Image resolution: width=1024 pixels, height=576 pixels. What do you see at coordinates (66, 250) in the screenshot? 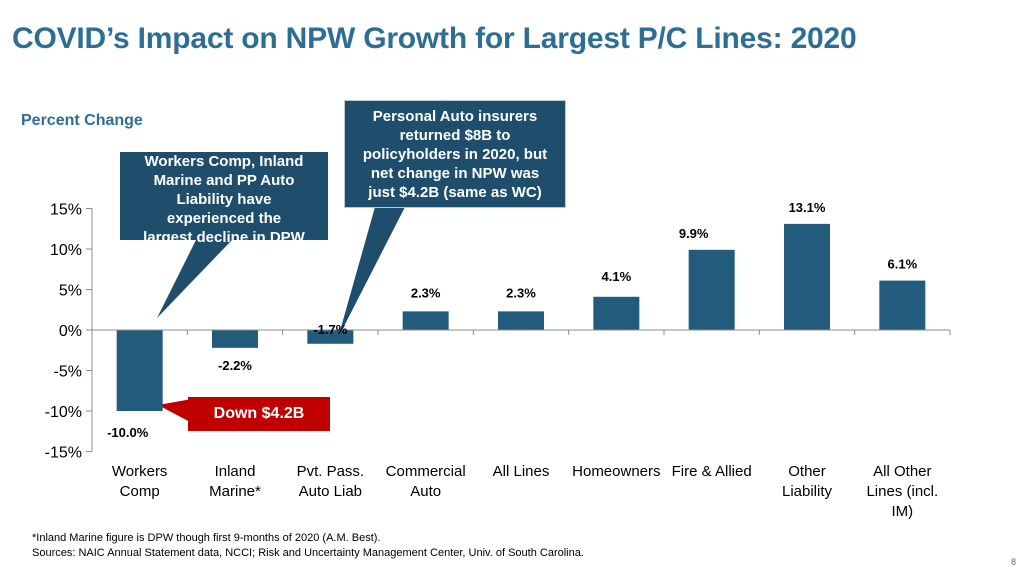
I see `y-tick-label: 10%` at bounding box center [66, 250].